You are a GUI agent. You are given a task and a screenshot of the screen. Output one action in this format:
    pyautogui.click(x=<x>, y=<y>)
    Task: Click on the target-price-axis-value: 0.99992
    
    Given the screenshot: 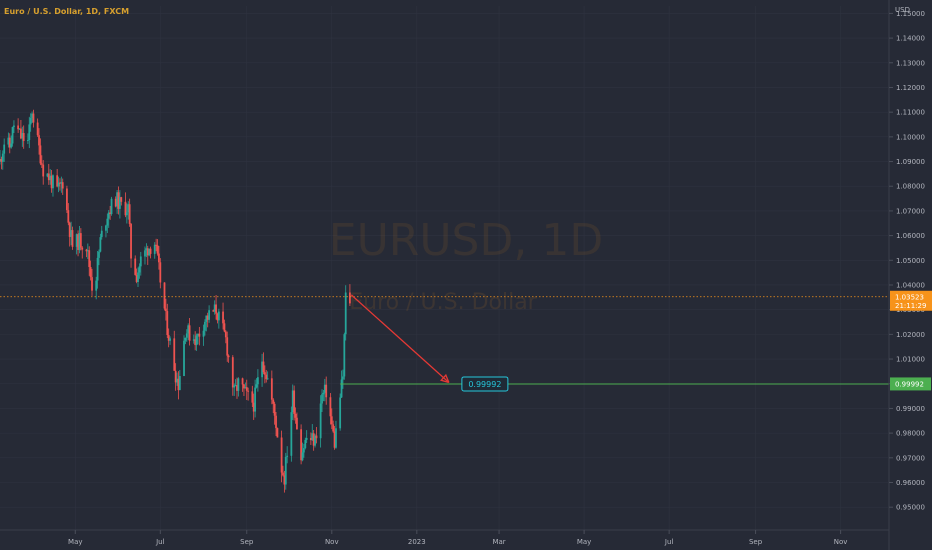 What is the action you would take?
    pyautogui.click(x=909, y=384)
    